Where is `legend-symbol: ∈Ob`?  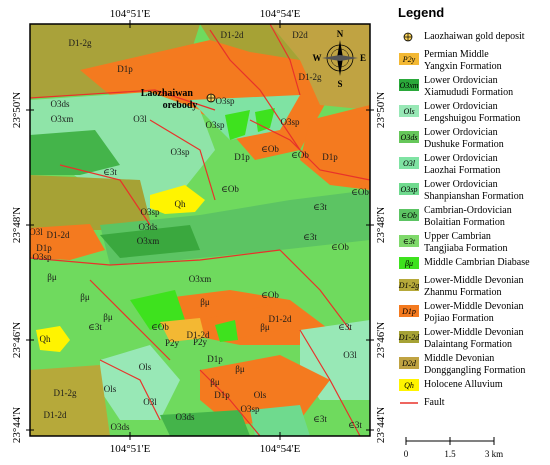
legend-symbol: ∈Ob is located at coordinates (409, 215).